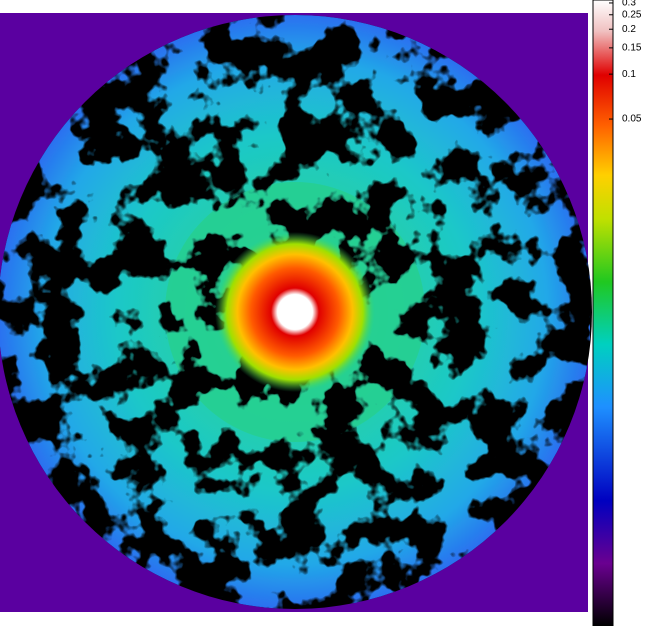 This screenshot has width=657, height=626. Describe the element at coordinates (632, 119) in the screenshot. I see `colorbar-tick-label: 0.05` at that location.